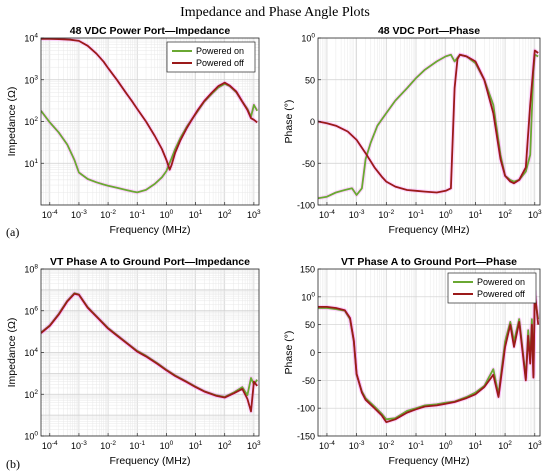 This screenshot has height=475, width=550. Describe the element at coordinates (34, 101) in the screenshot. I see `y-ticks: 101 102 103 104` at that location.